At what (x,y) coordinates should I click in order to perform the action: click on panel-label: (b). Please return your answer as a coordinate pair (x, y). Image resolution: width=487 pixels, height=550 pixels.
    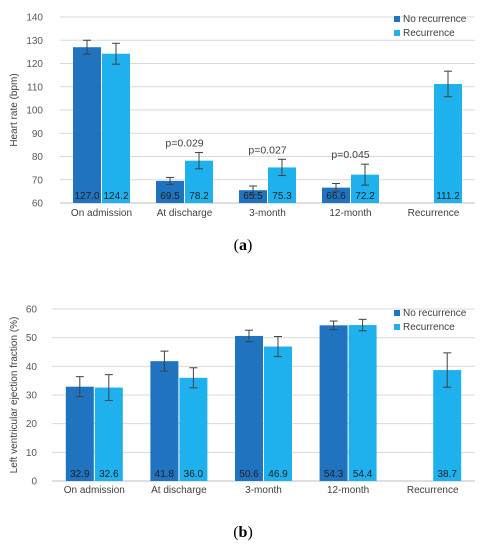
    Looking at the image, I should click on (243, 532).